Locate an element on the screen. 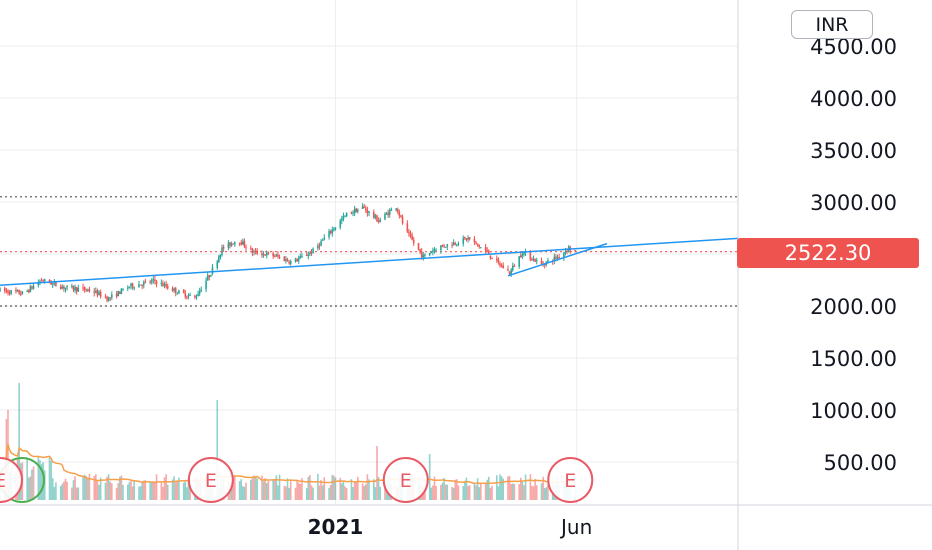  candlestick-series is located at coordinates (288, 253).